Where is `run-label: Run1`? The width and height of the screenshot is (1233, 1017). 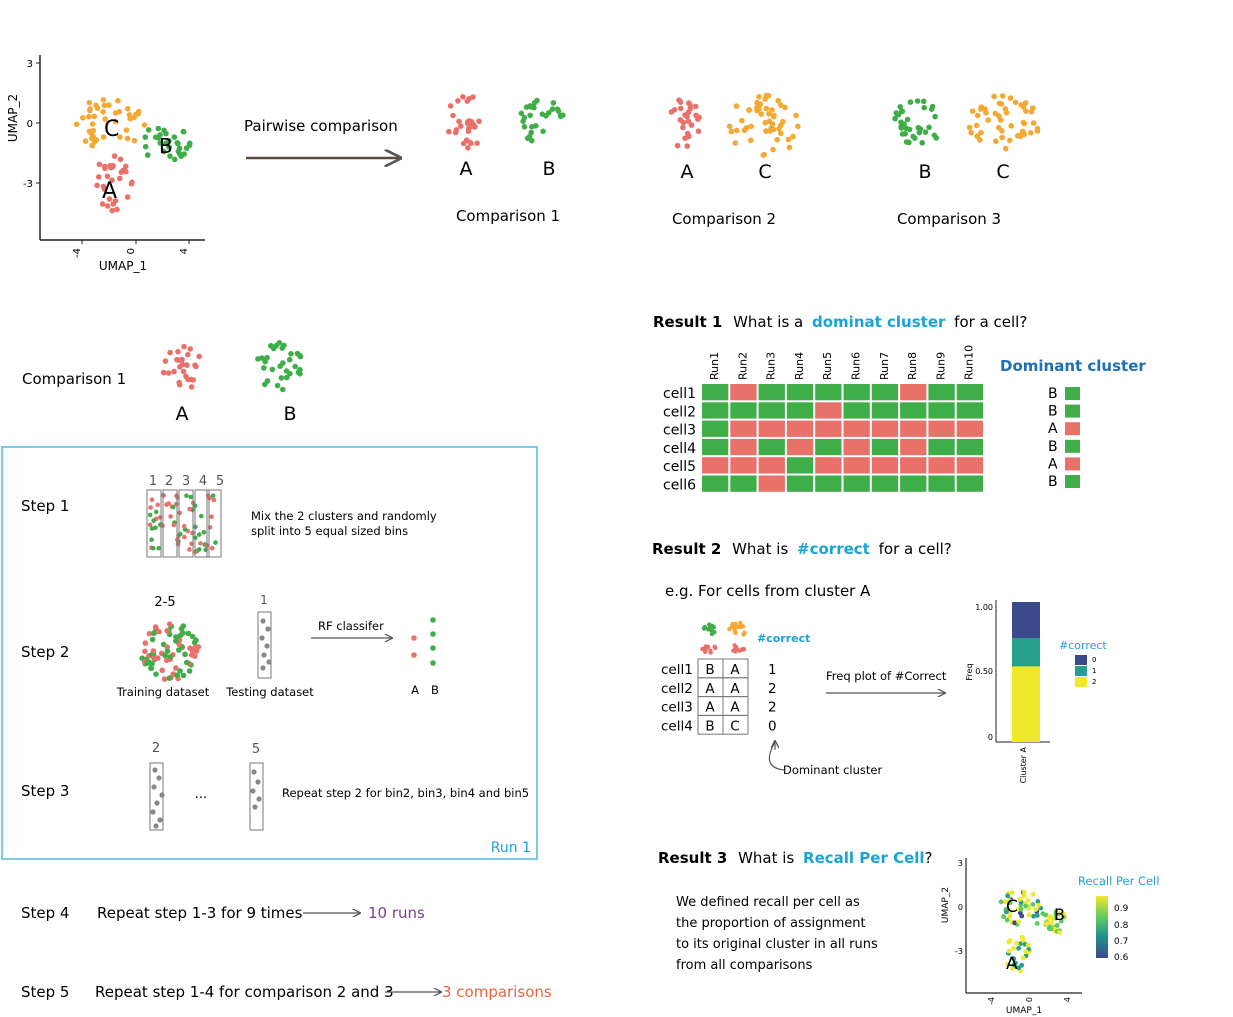 run-label: Run1 is located at coordinates (714, 366).